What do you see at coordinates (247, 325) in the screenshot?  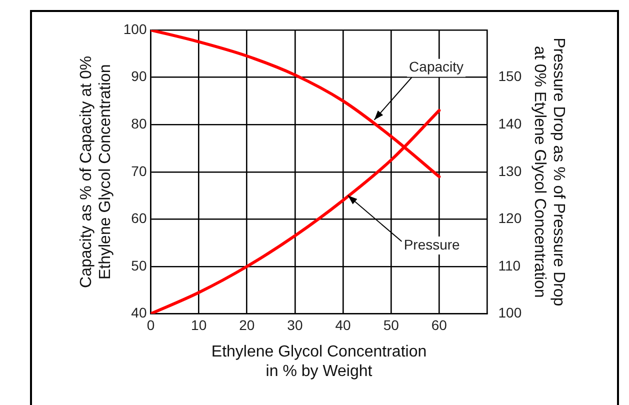 I see `x-tick-label: 20` at bounding box center [247, 325].